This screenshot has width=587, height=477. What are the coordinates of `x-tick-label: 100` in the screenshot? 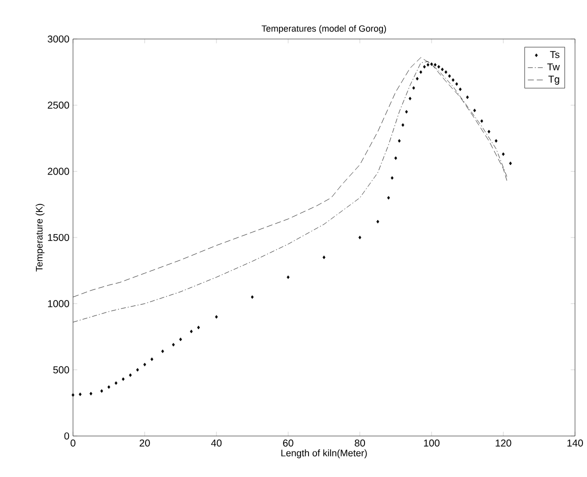 It's located at (432, 443).